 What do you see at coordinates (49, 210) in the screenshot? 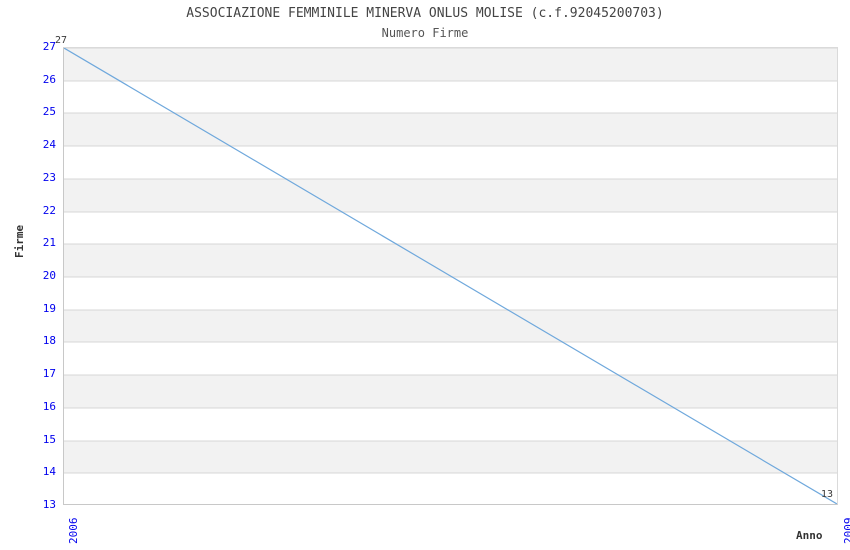
I see `y-axis-tick-label: 22` at bounding box center [49, 210].